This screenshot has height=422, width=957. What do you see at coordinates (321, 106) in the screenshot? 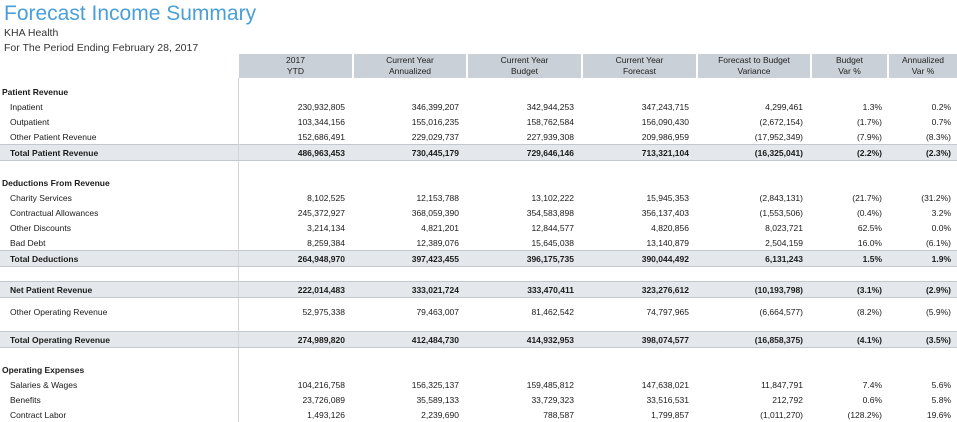
I see `cell-ytd: 230,932,805` at bounding box center [321, 106].